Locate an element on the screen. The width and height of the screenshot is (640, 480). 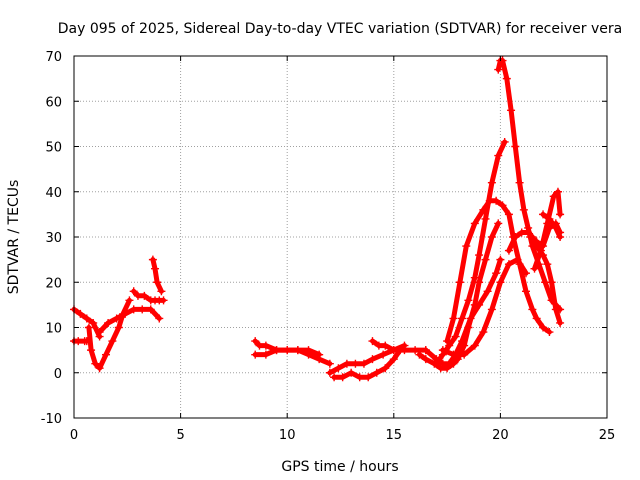
x-tick-label: 10 is located at coordinates (287, 435).